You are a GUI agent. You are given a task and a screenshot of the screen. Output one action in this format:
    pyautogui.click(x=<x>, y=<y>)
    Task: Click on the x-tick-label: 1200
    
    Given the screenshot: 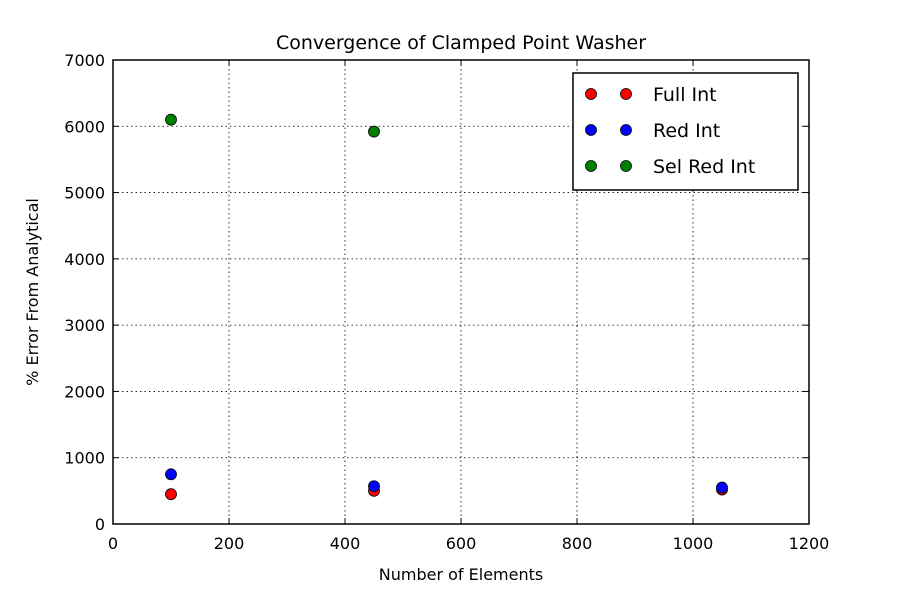 What is the action you would take?
    pyautogui.click(x=809, y=543)
    